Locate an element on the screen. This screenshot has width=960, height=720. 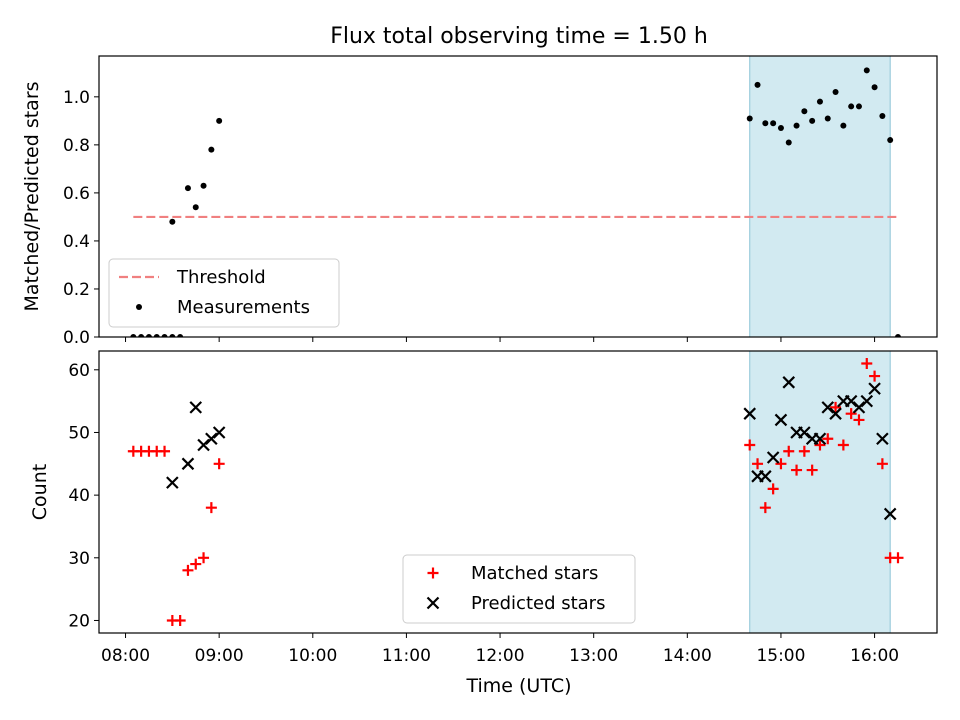
legend: Threshold Measurements is located at coordinates (224, 293).